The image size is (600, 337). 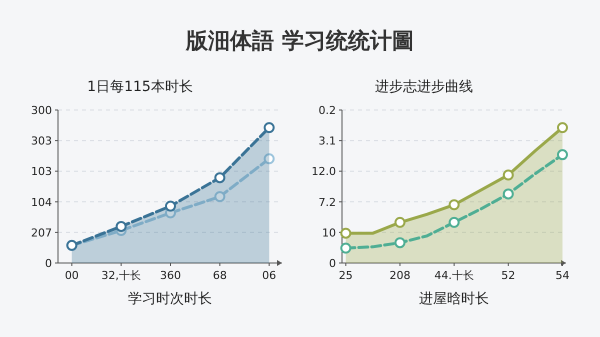 What do you see at coordinates (41, 110) in the screenshot?
I see `text: 300` at bounding box center [41, 110].